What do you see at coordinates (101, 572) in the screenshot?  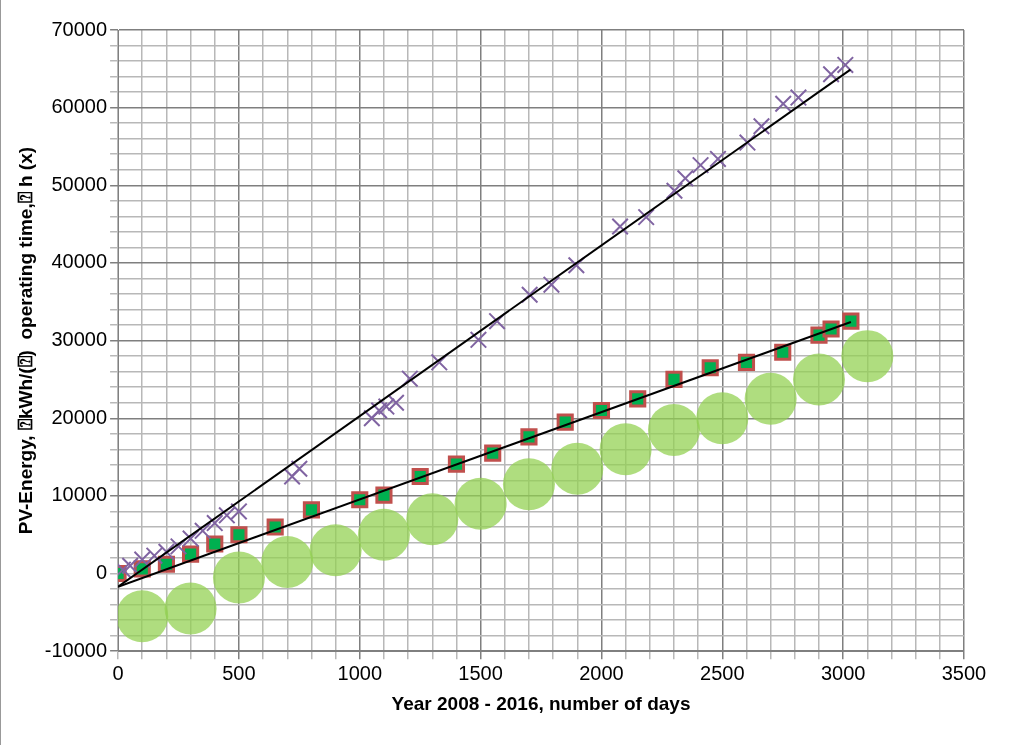 I see `y-tick-label: 0` at bounding box center [101, 572].